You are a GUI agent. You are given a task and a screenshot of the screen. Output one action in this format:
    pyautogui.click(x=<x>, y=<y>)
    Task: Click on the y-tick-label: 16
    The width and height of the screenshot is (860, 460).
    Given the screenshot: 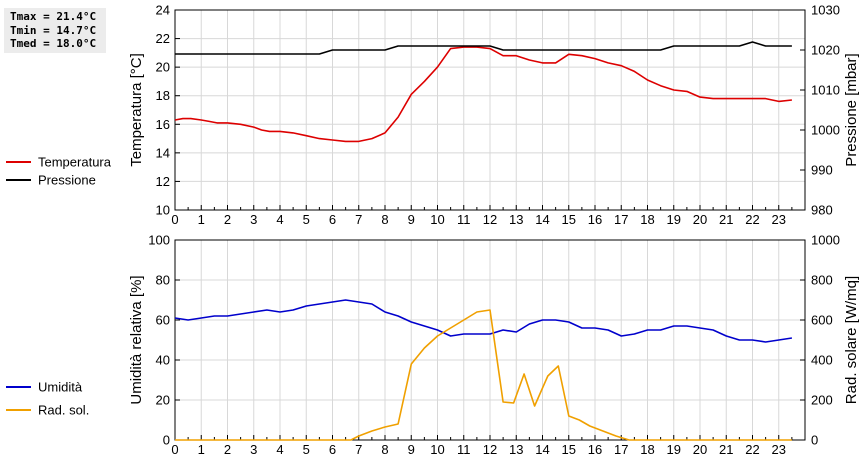 What is the action you would take?
    pyautogui.click(x=163, y=124)
    